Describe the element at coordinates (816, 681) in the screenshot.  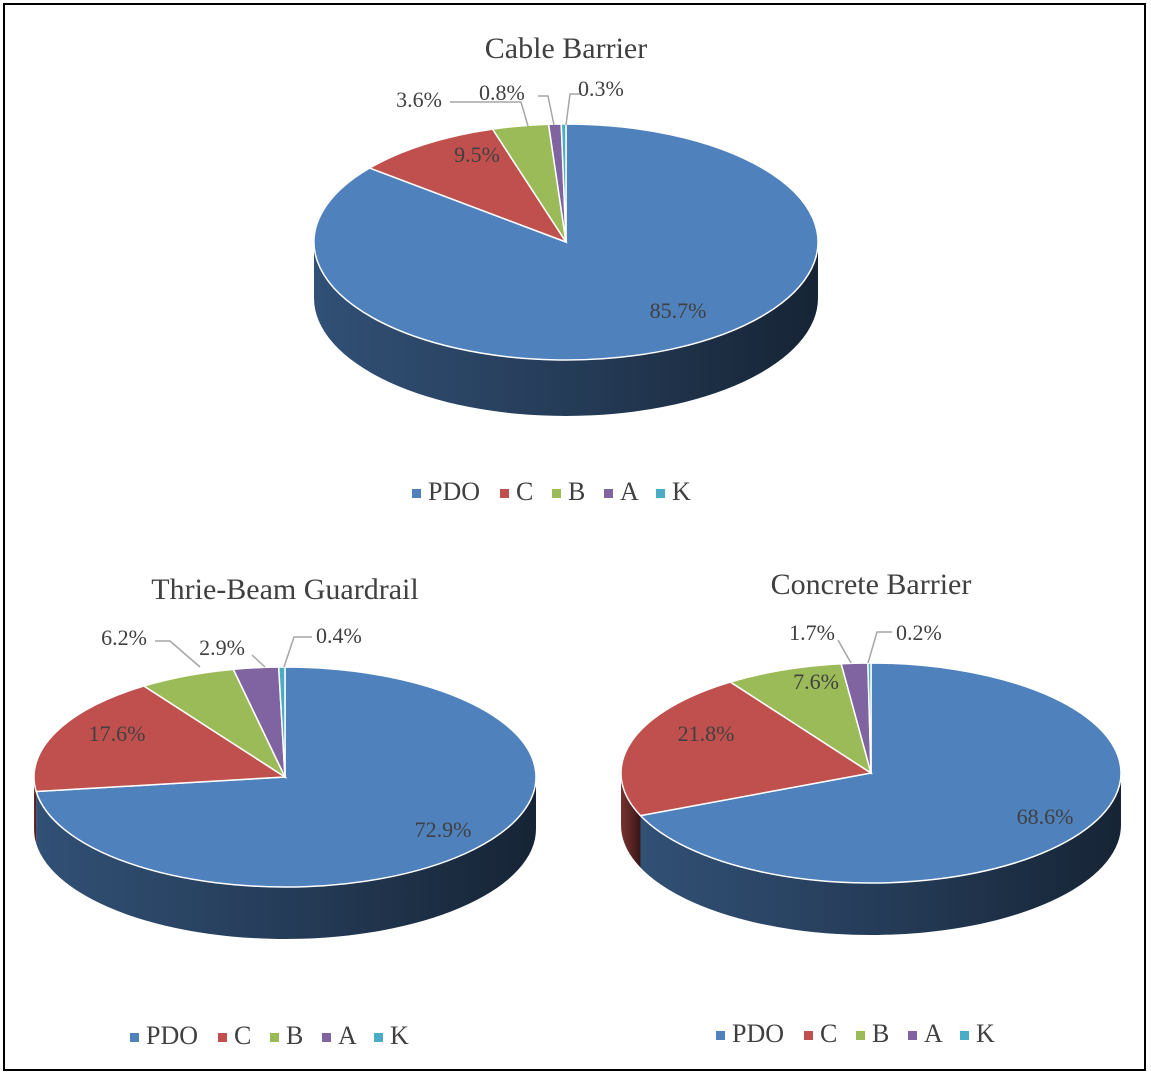
I see `data-label-b: 7.6%` at that location.